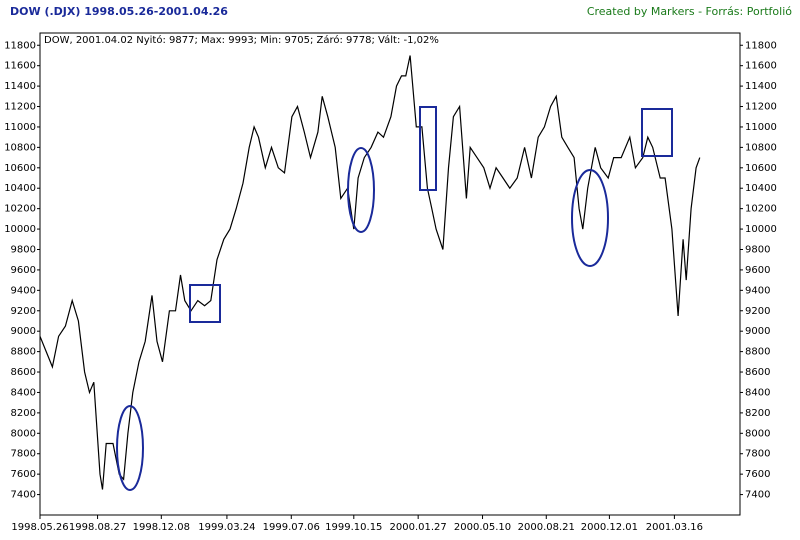  What do you see at coordinates (757, 249) in the screenshot?
I see `y2-tick-label: 9800` at bounding box center [757, 249].